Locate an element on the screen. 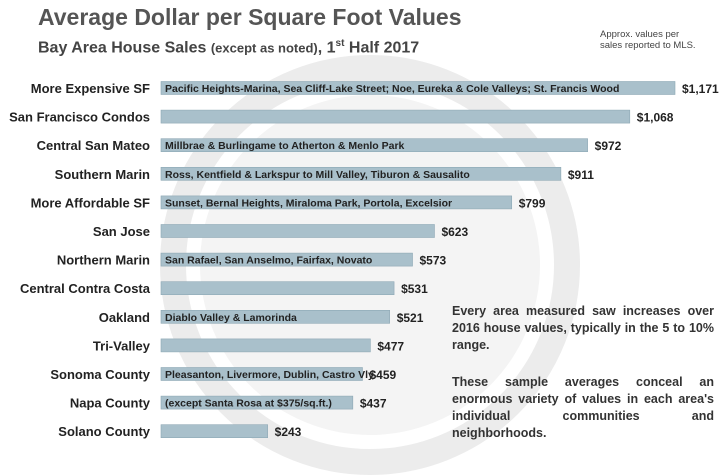  category-label: Tri-Valley is located at coordinates (122, 345).